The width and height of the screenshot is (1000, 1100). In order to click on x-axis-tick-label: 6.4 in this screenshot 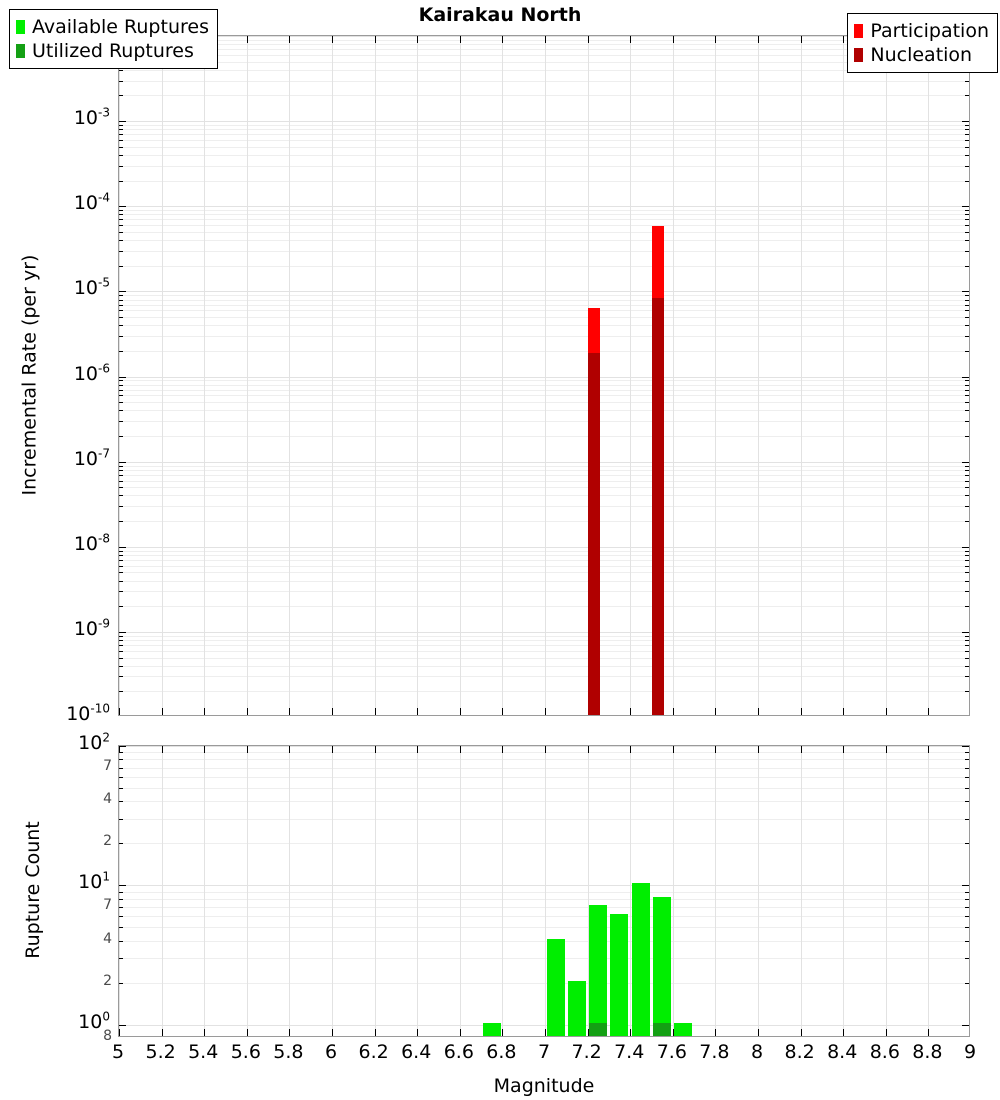, I will do `click(416, 1052)`.